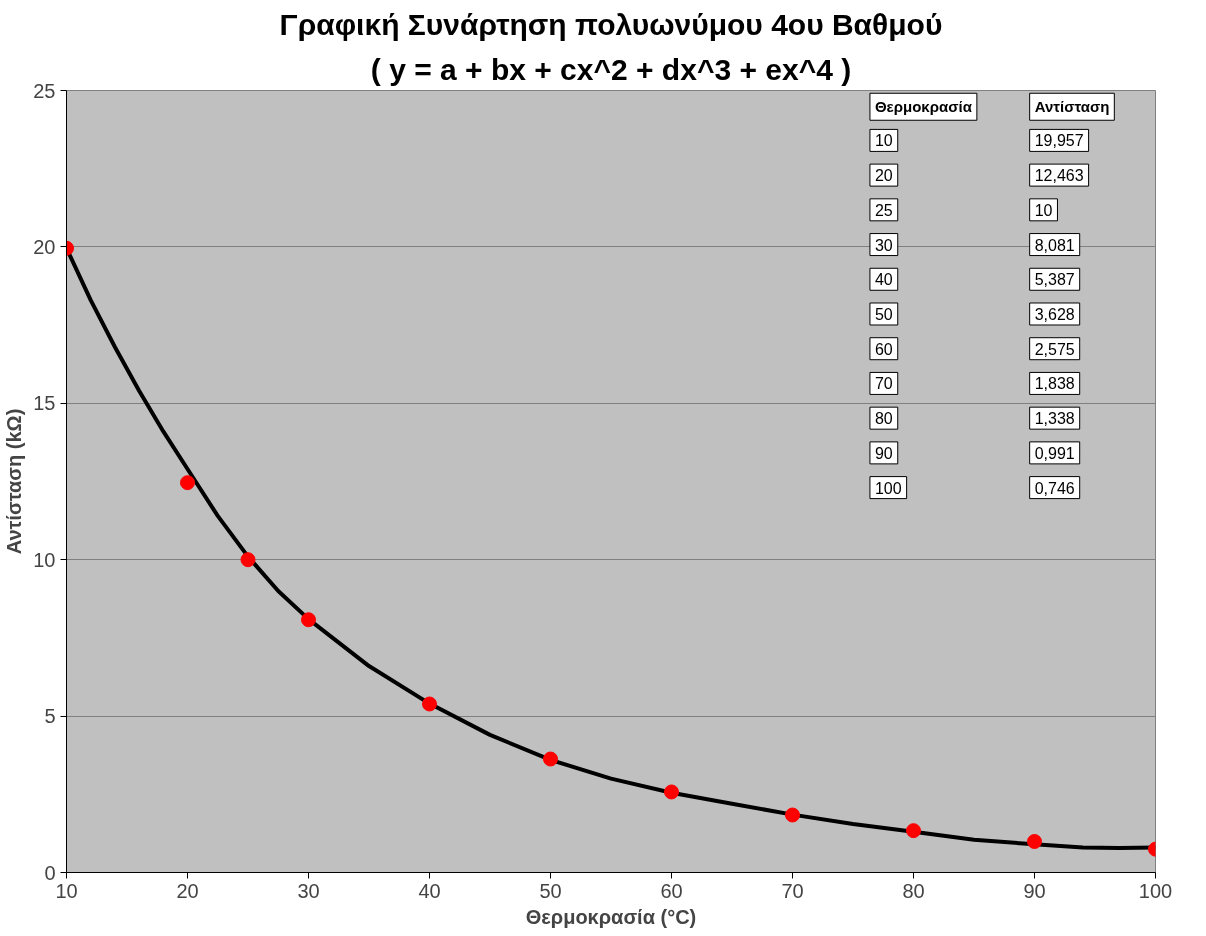 The image size is (1206, 936). I want to click on annotation: 60, so click(883, 349).